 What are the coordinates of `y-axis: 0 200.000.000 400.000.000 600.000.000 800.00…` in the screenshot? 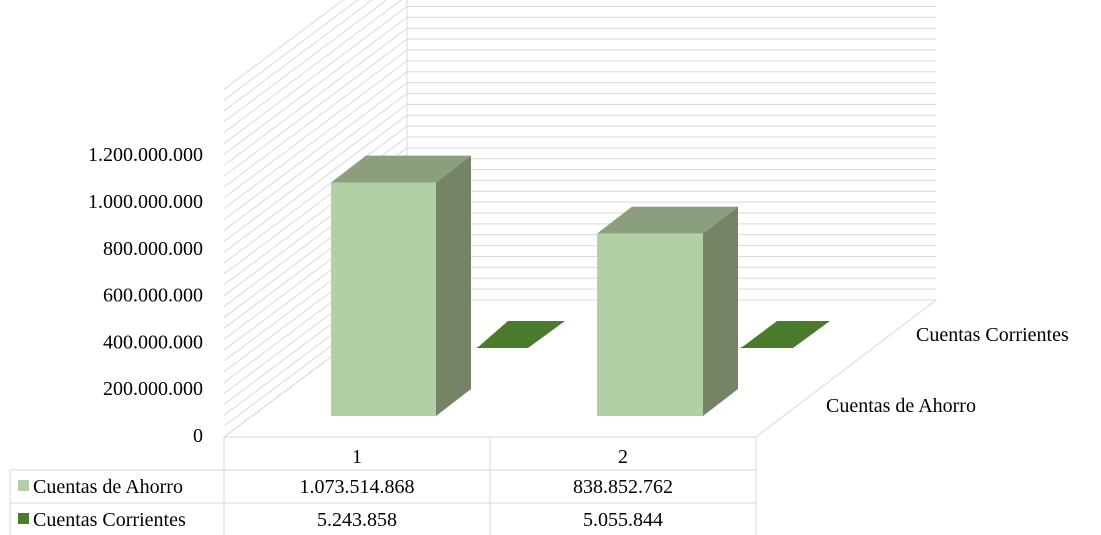 It's located at (145, 295).